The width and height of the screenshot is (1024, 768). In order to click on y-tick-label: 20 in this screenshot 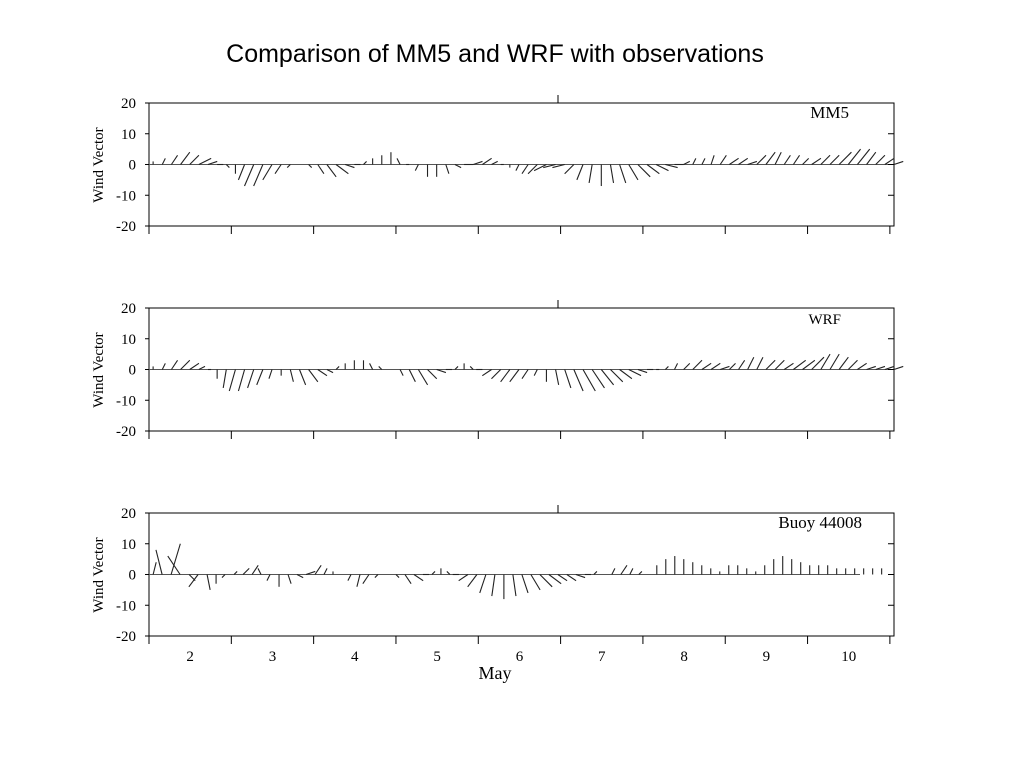, I will do `click(128, 309)`.